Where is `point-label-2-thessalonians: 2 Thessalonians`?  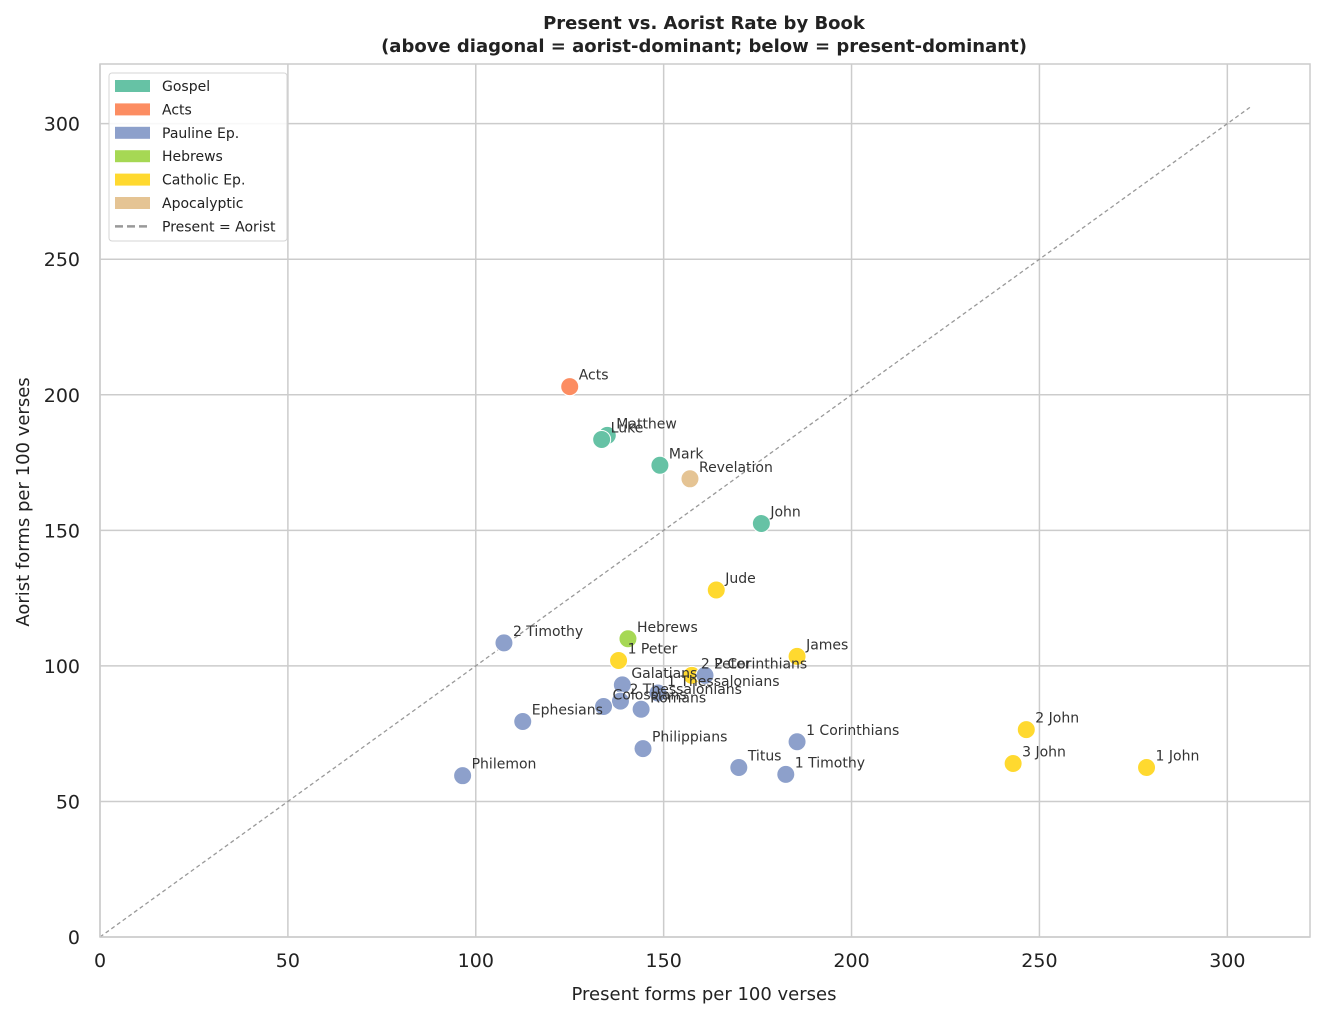 point-label-2-thessalonians: 2 Thessalonians is located at coordinates (685, 690).